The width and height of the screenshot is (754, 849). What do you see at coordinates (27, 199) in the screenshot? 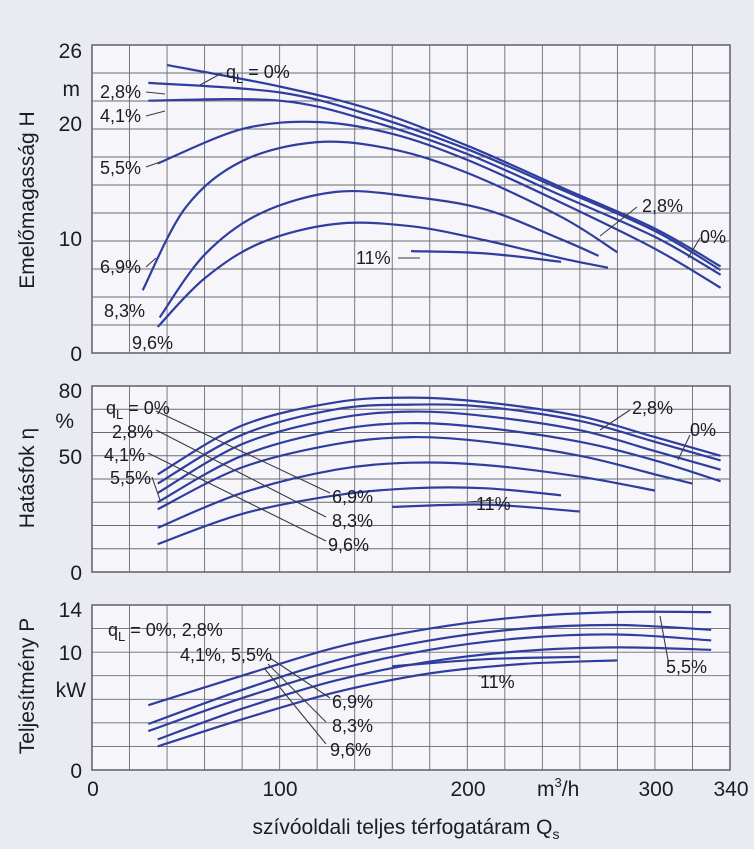
I see `head-y-label: Emelőmagasság H` at bounding box center [27, 199].